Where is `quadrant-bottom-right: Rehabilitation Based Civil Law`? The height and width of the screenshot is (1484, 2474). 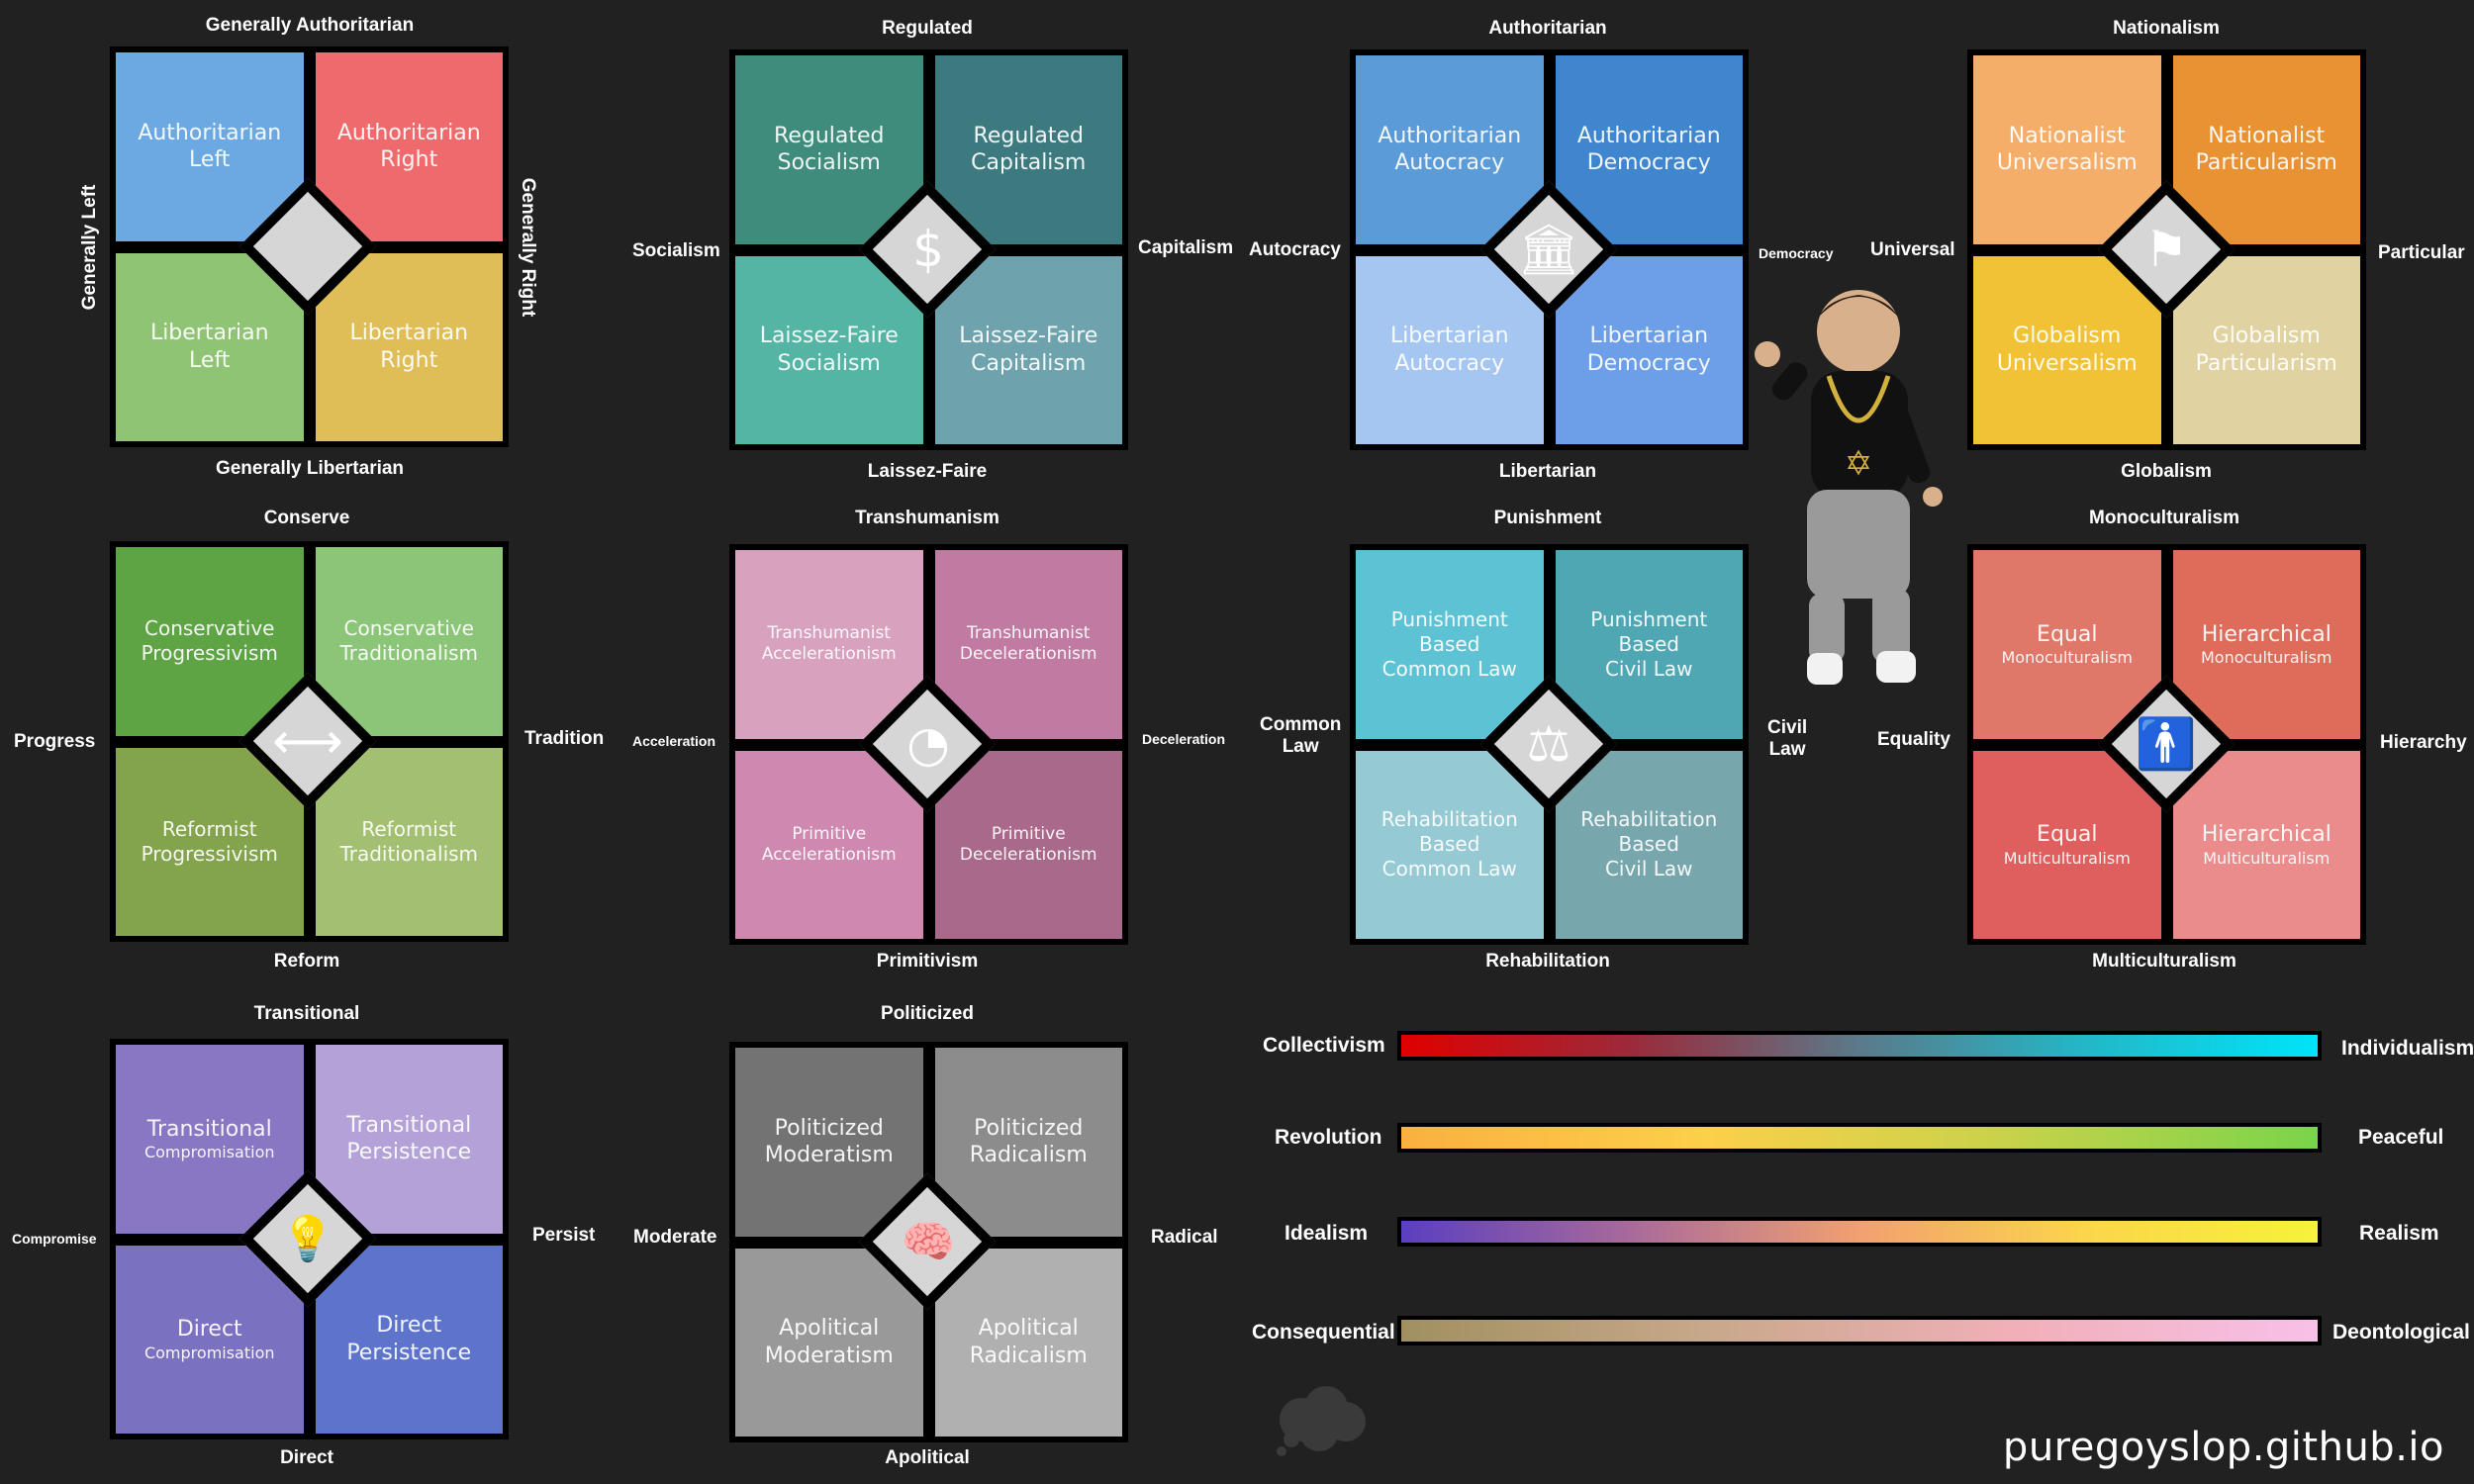 quadrant-bottom-right: Rehabilitation Based Civil Law is located at coordinates (1649, 844).